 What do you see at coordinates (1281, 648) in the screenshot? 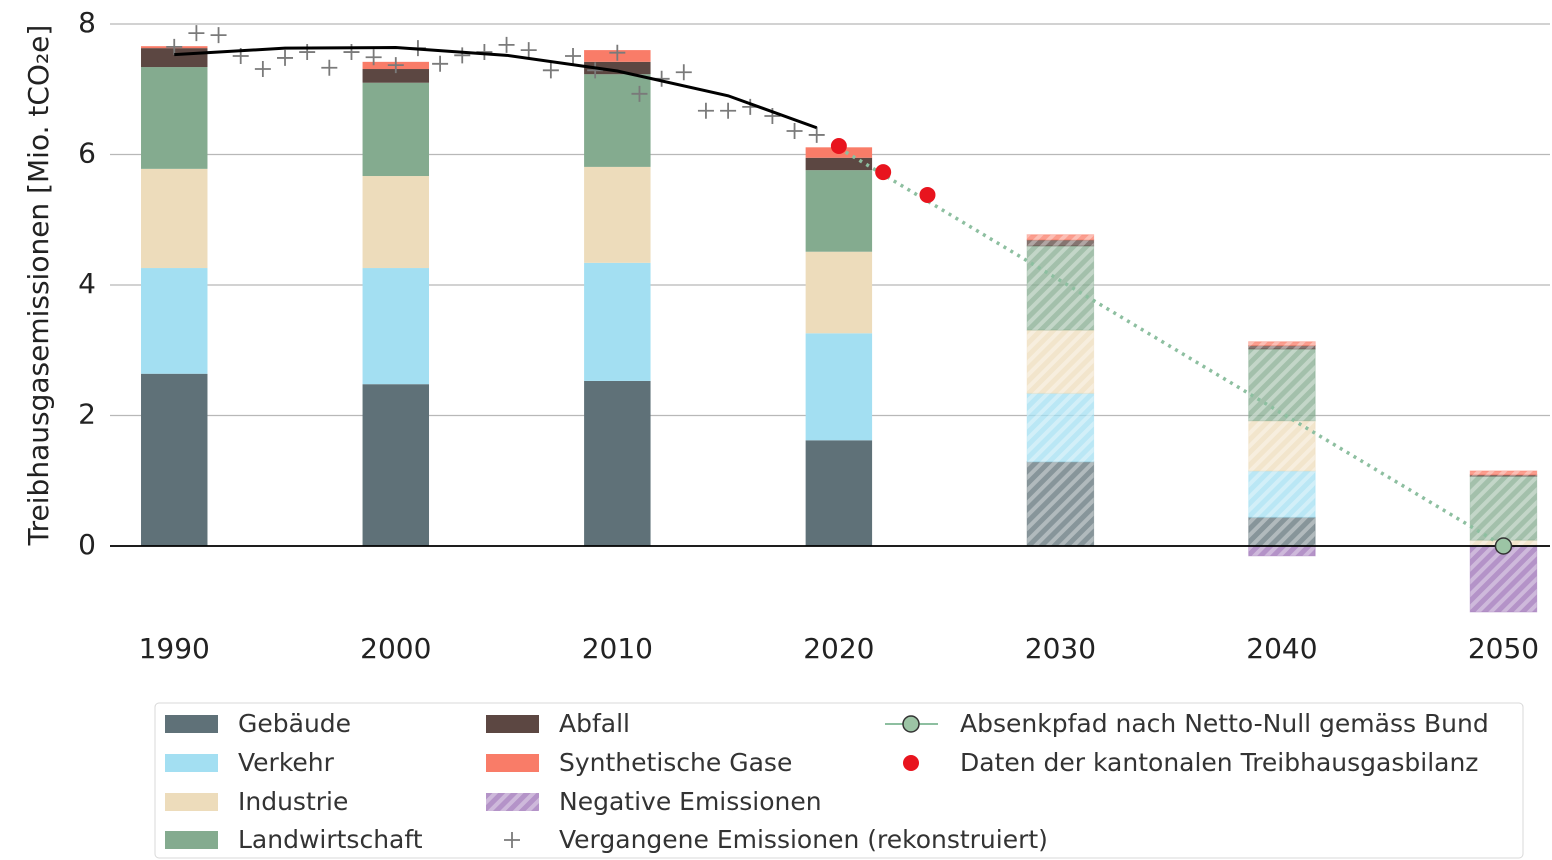
I see `x-tick-label: 2040` at bounding box center [1281, 648].